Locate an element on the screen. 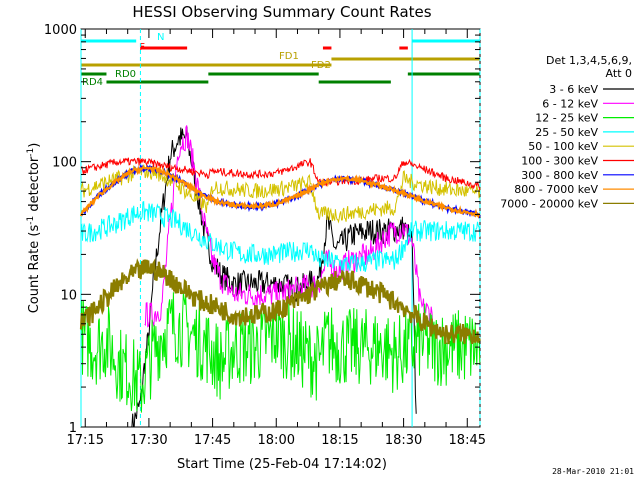  y-label-sup2: -1 is located at coordinates (31, 152).